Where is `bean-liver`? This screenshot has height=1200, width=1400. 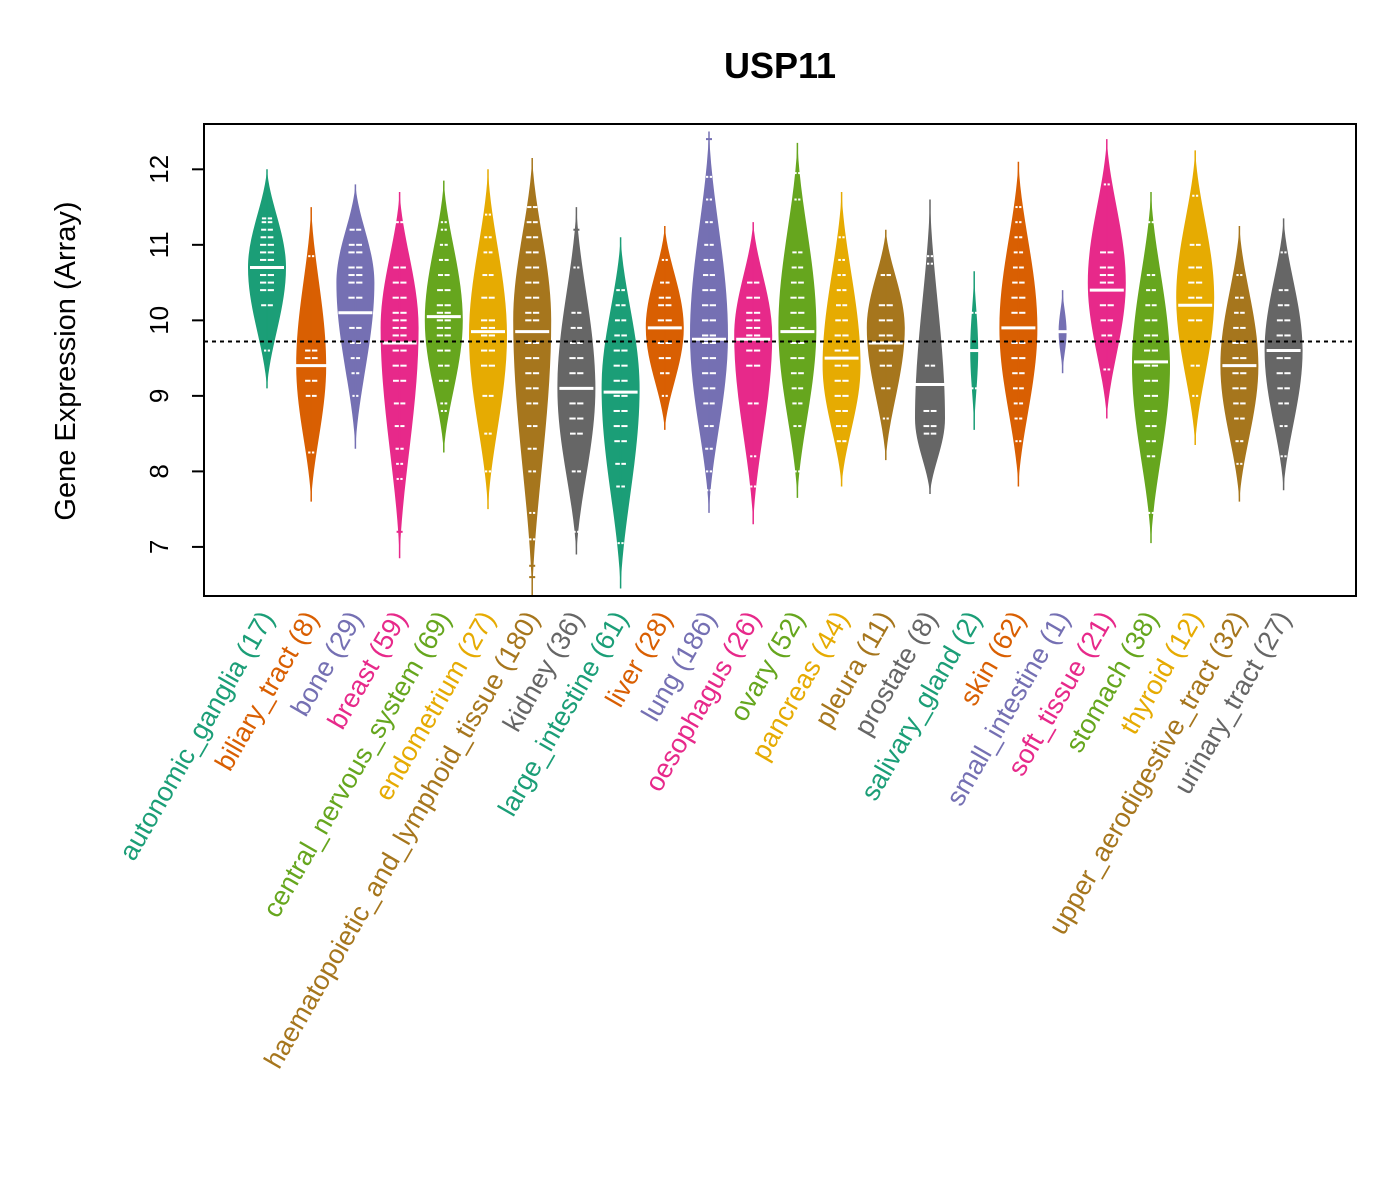 bean-liver is located at coordinates (664, 327).